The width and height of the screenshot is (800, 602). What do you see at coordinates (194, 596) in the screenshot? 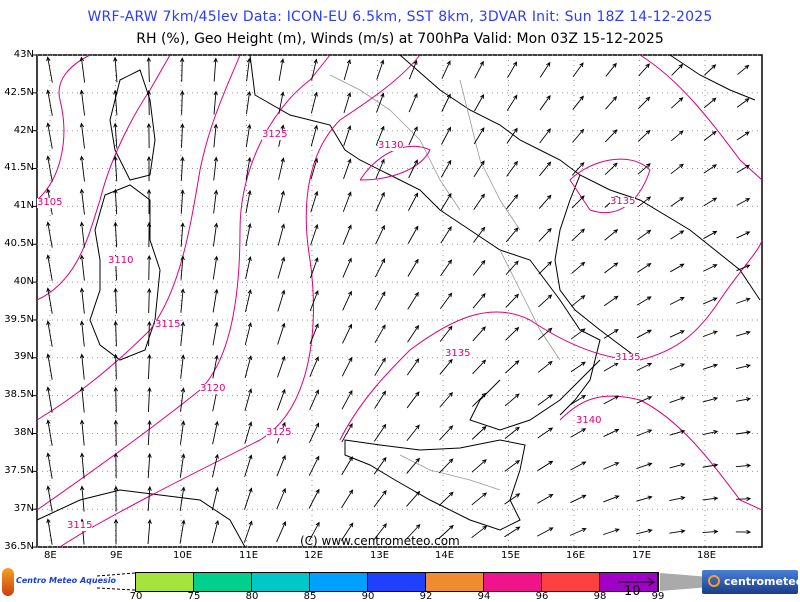
I see `color-bar-label: 75` at bounding box center [194, 596].